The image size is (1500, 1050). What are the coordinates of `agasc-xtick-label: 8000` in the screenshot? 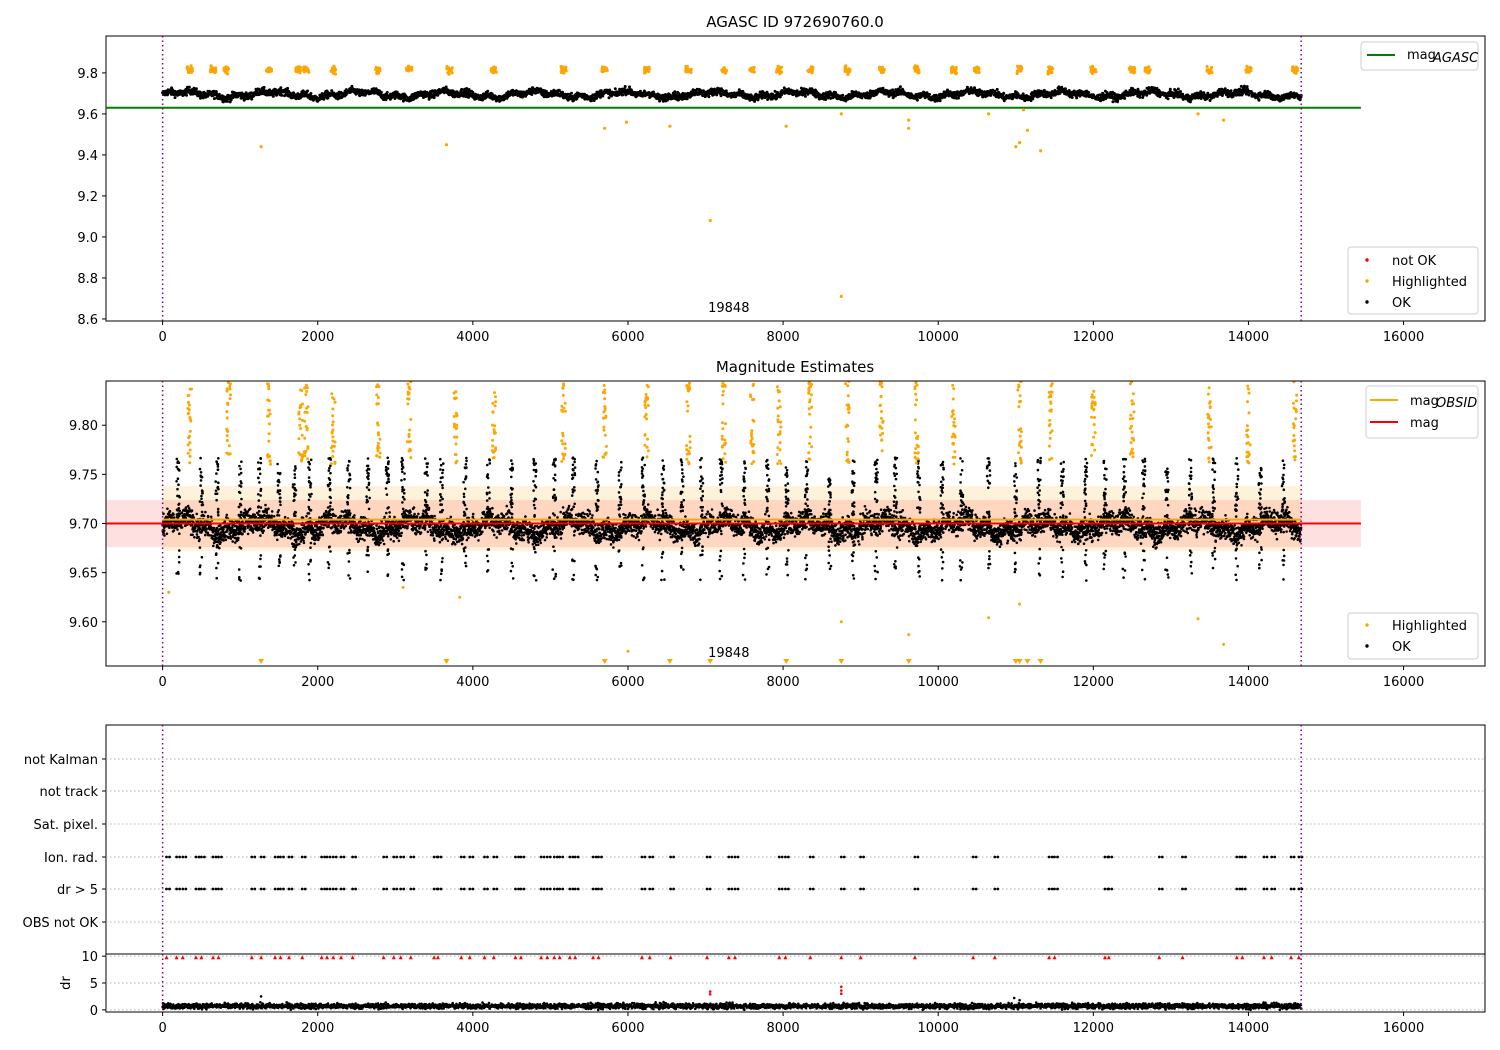 It's located at (783, 337).